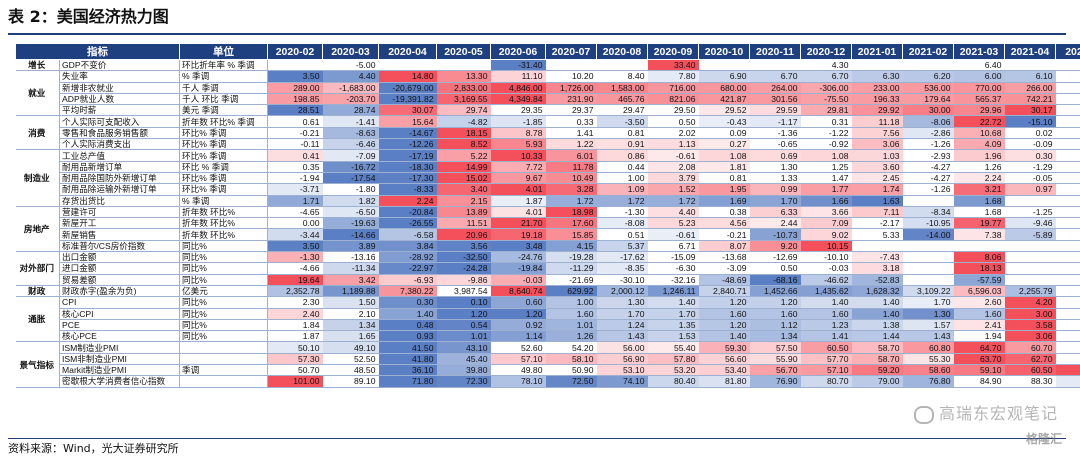 Image resolution: width=1080 pixels, height=462 pixels. Describe the element at coordinates (407, 347) in the screenshot. I see `value-cell: 41.50` at that location.